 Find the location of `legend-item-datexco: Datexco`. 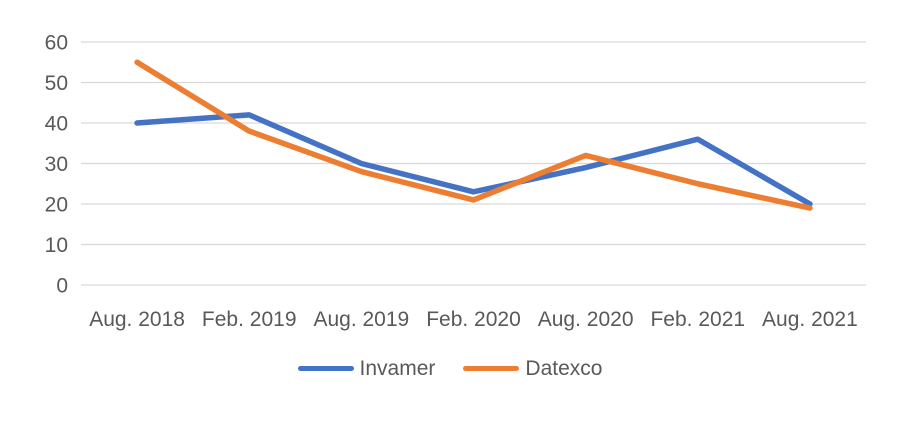

legend-item-datexco: Datexco is located at coordinates (532, 368).